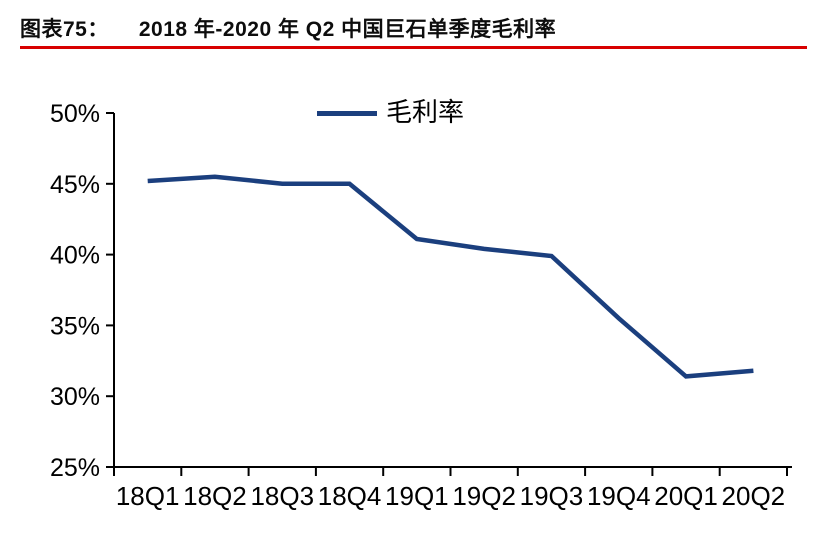 The height and width of the screenshot is (534, 827). What do you see at coordinates (347, 113) in the screenshot?
I see `legend-line-swatch` at bounding box center [347, 113].